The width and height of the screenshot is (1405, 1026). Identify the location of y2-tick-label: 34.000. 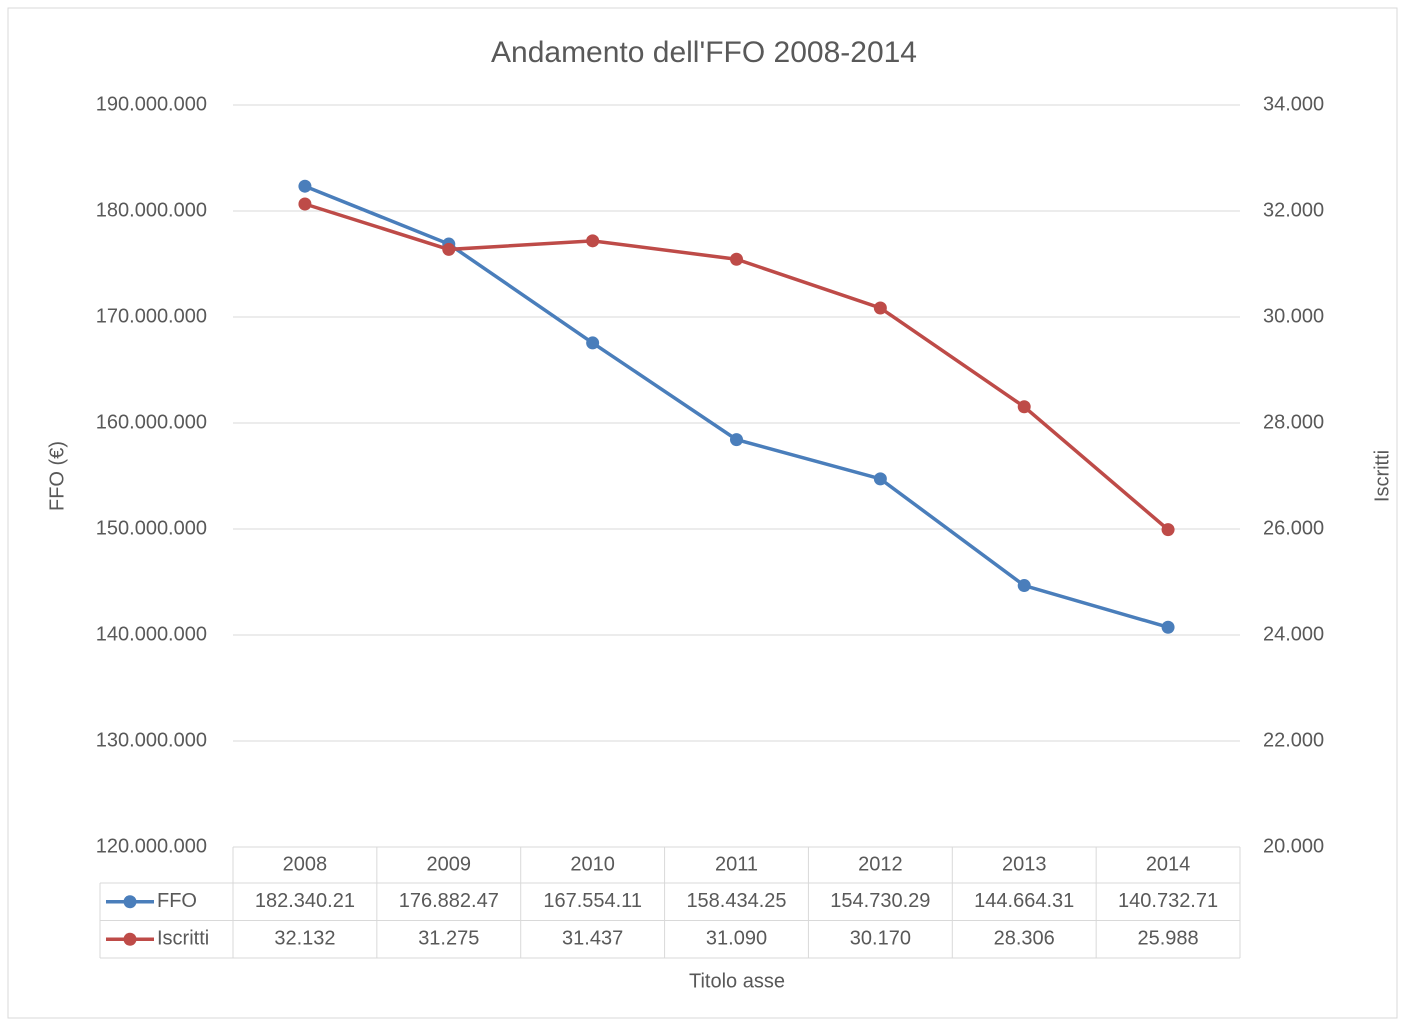
(1293, 104).